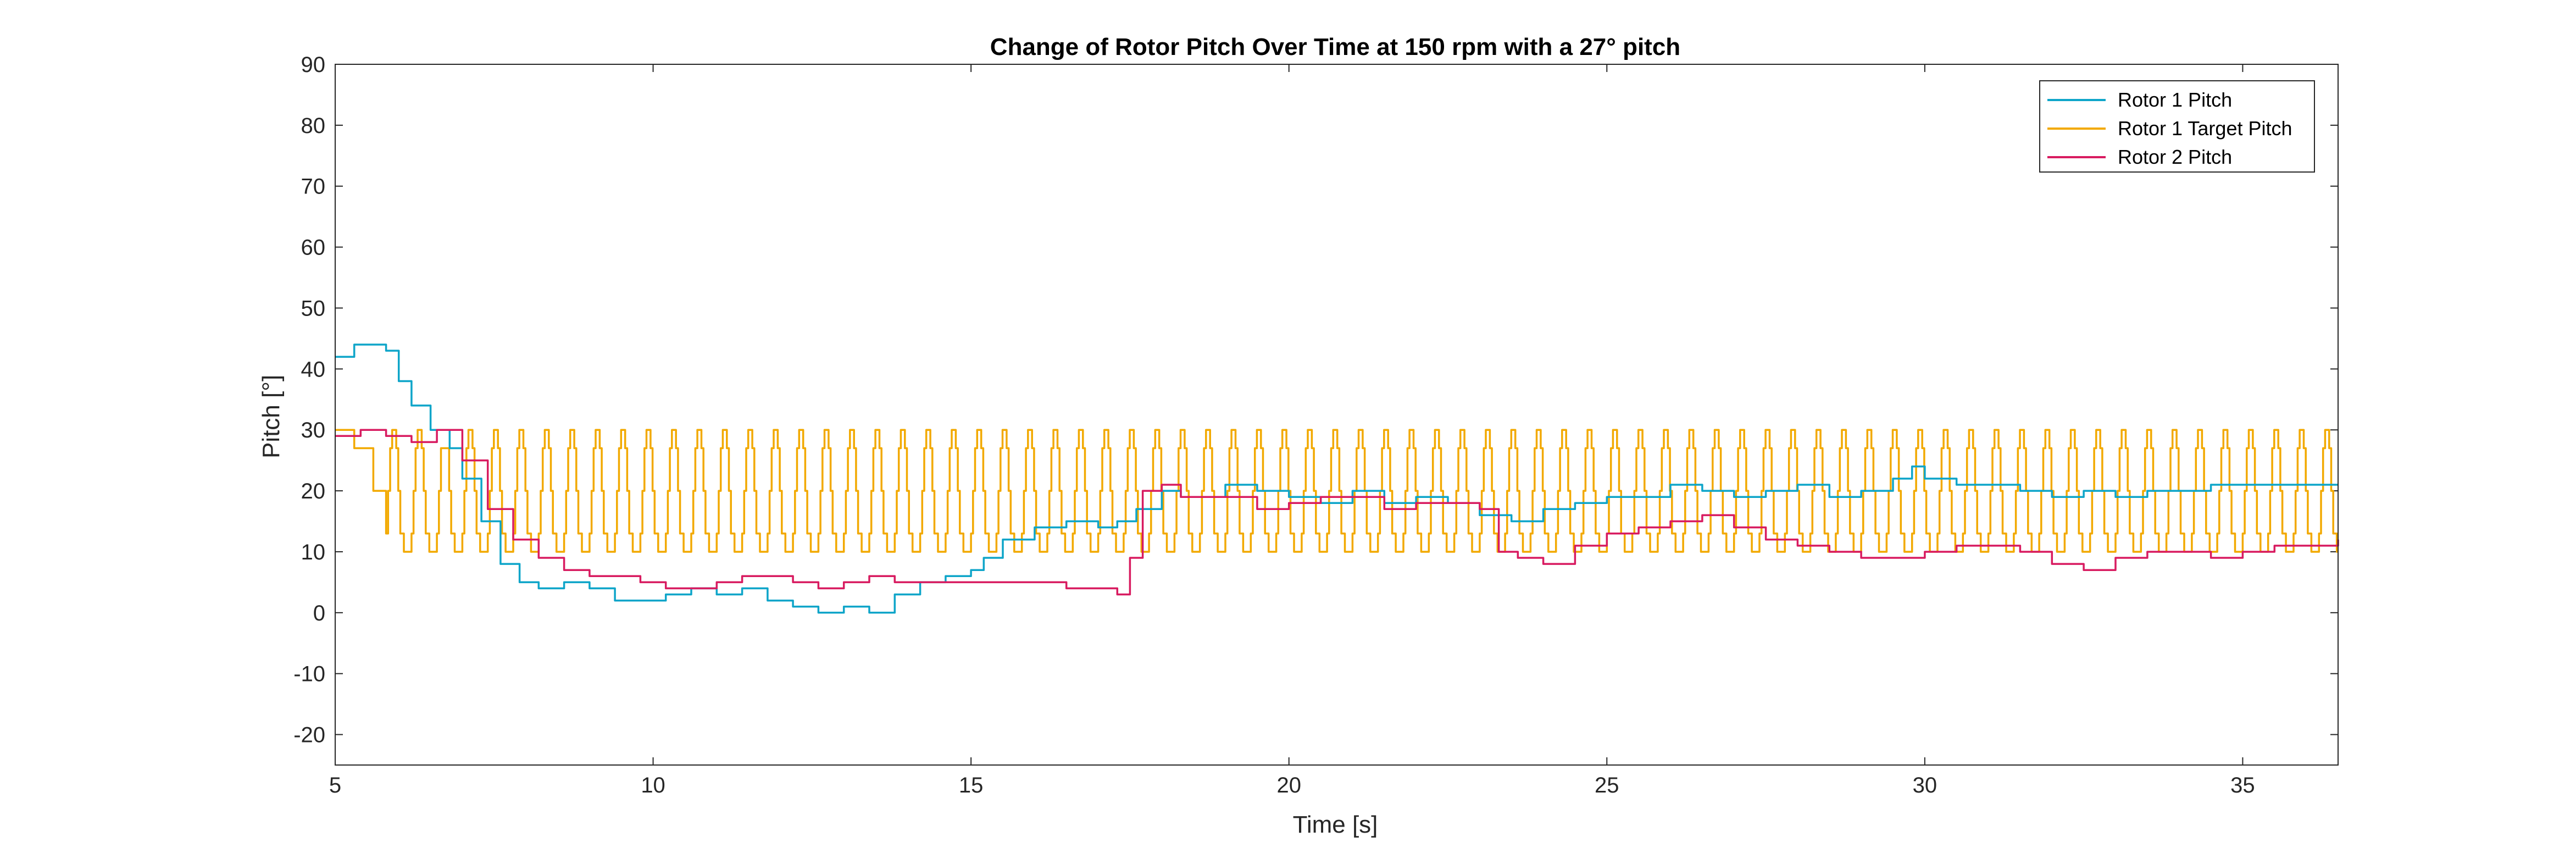 The height and width of the screenshot is (859, 2576). I want to click on y-tick-label: -10, so click(309, 674).